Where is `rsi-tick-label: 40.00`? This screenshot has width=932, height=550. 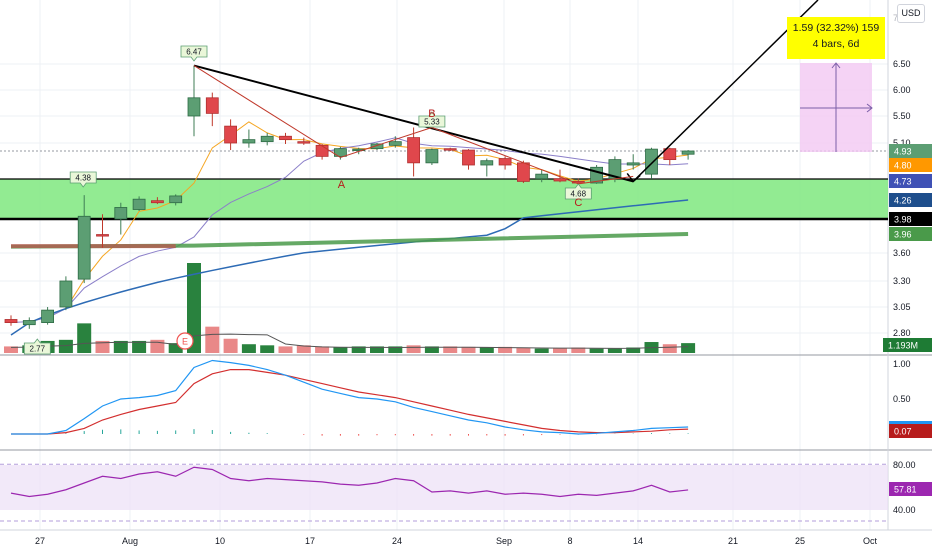 rsi-tick-label: 40.00 is located at coordinates (904, 510).